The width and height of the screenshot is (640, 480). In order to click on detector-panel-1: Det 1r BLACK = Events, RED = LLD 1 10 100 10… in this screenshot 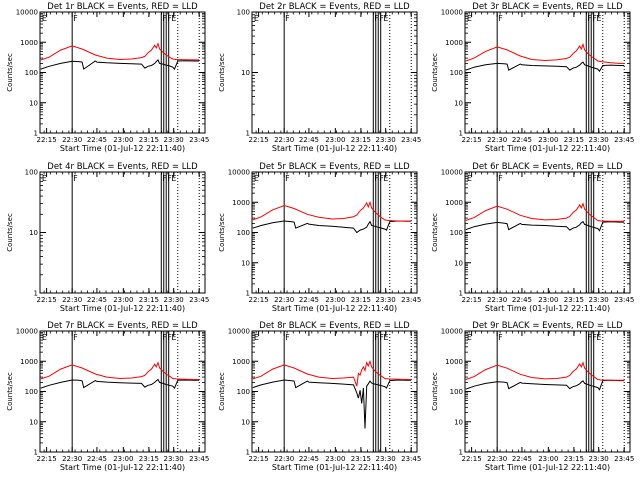, I will do `click(107, 77)`.